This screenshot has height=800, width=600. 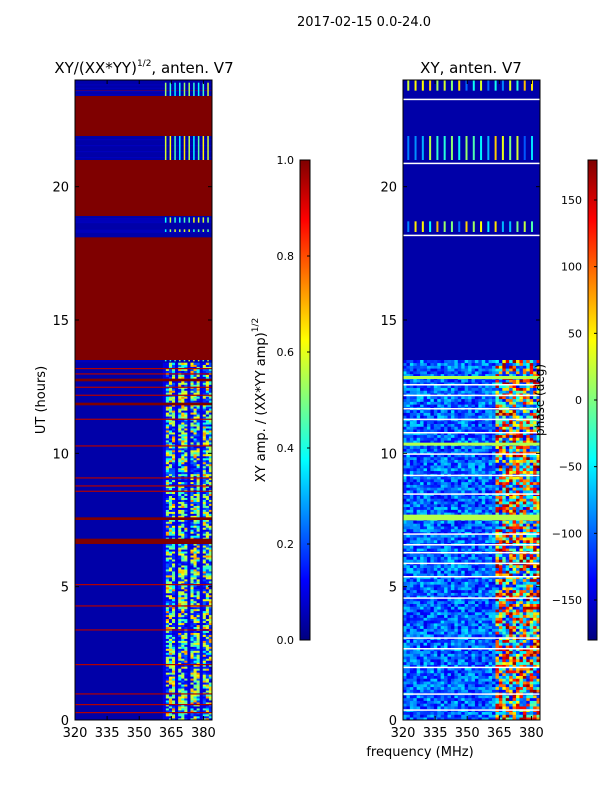 I want to click on shared-xlabel: frequency (MHz), so click(x=419, y=752).